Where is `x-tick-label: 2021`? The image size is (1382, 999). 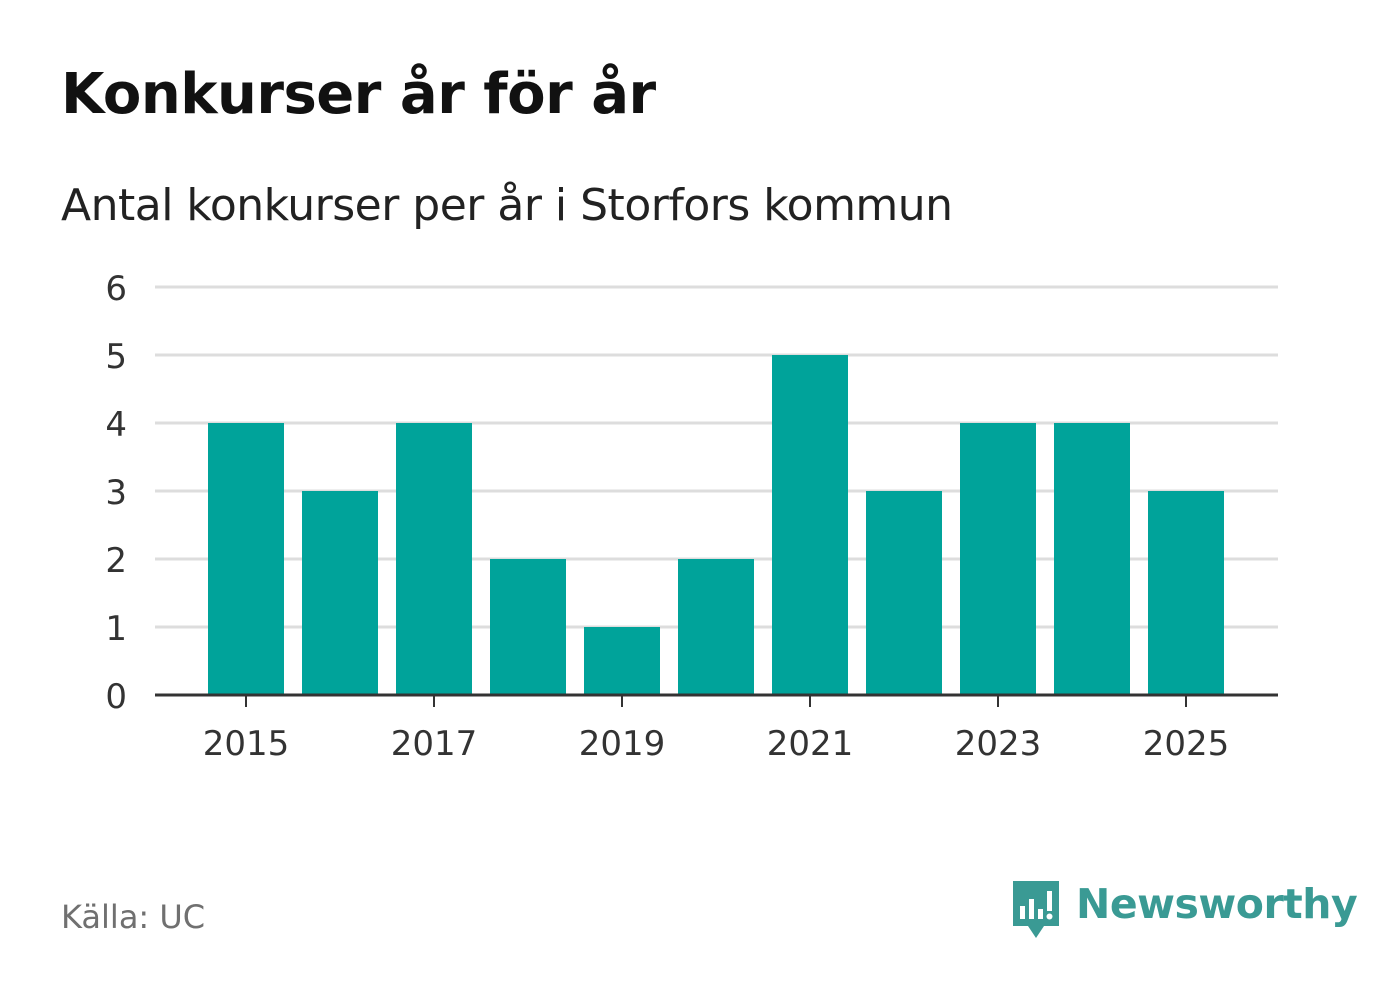
x-tick-label: 2021 is located at coordinates (810, 744).